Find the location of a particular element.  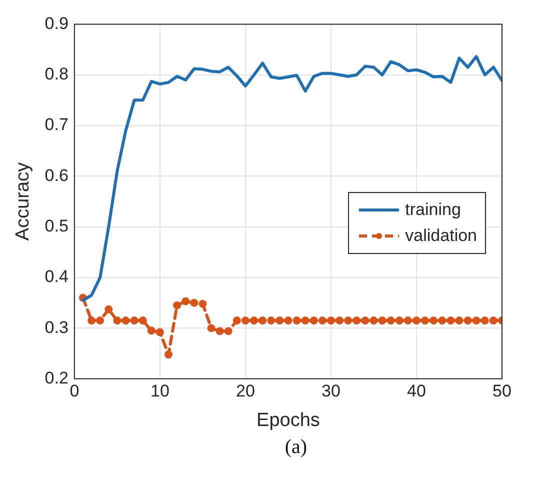

y-tick-label: 0.2 is located at coordinates (56, 378).